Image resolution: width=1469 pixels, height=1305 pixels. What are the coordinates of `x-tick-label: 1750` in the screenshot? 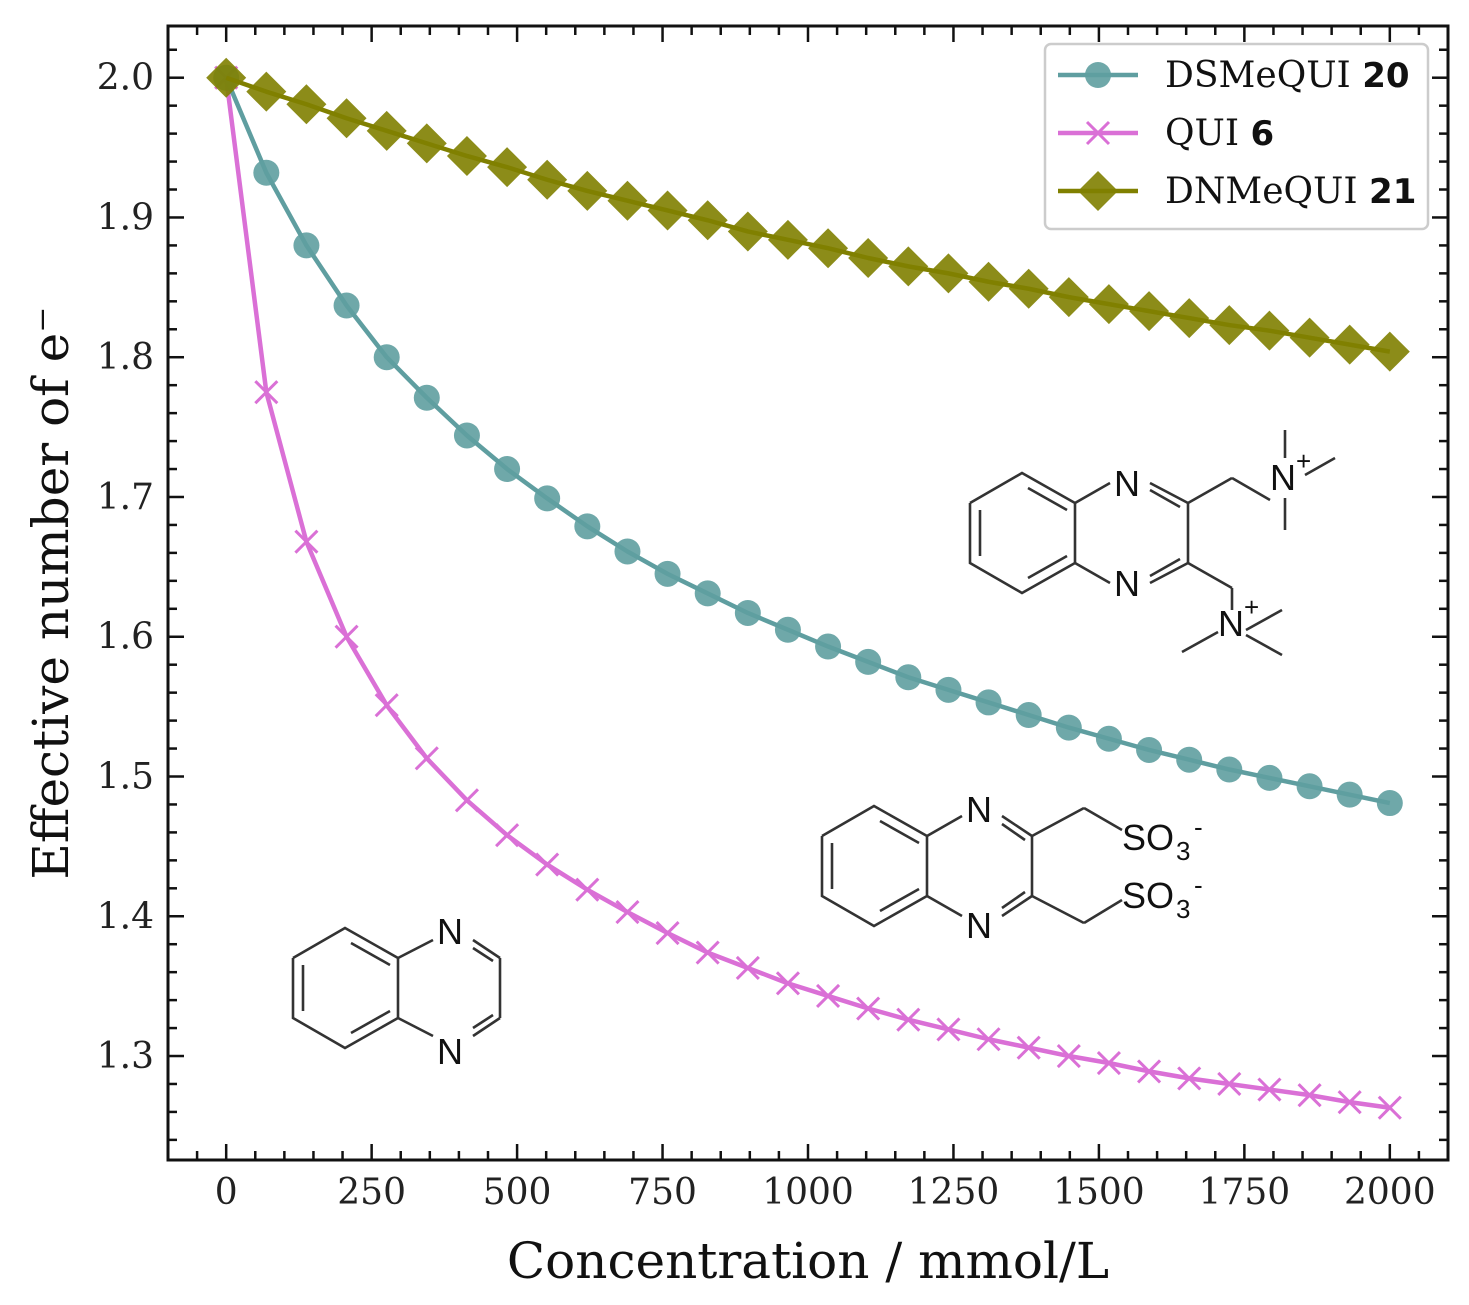 It's located at (1245, 1192).